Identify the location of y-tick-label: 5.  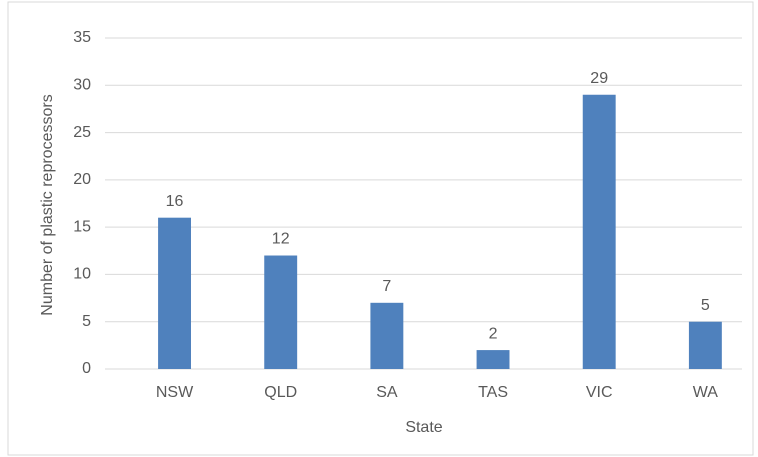
(86, 321).